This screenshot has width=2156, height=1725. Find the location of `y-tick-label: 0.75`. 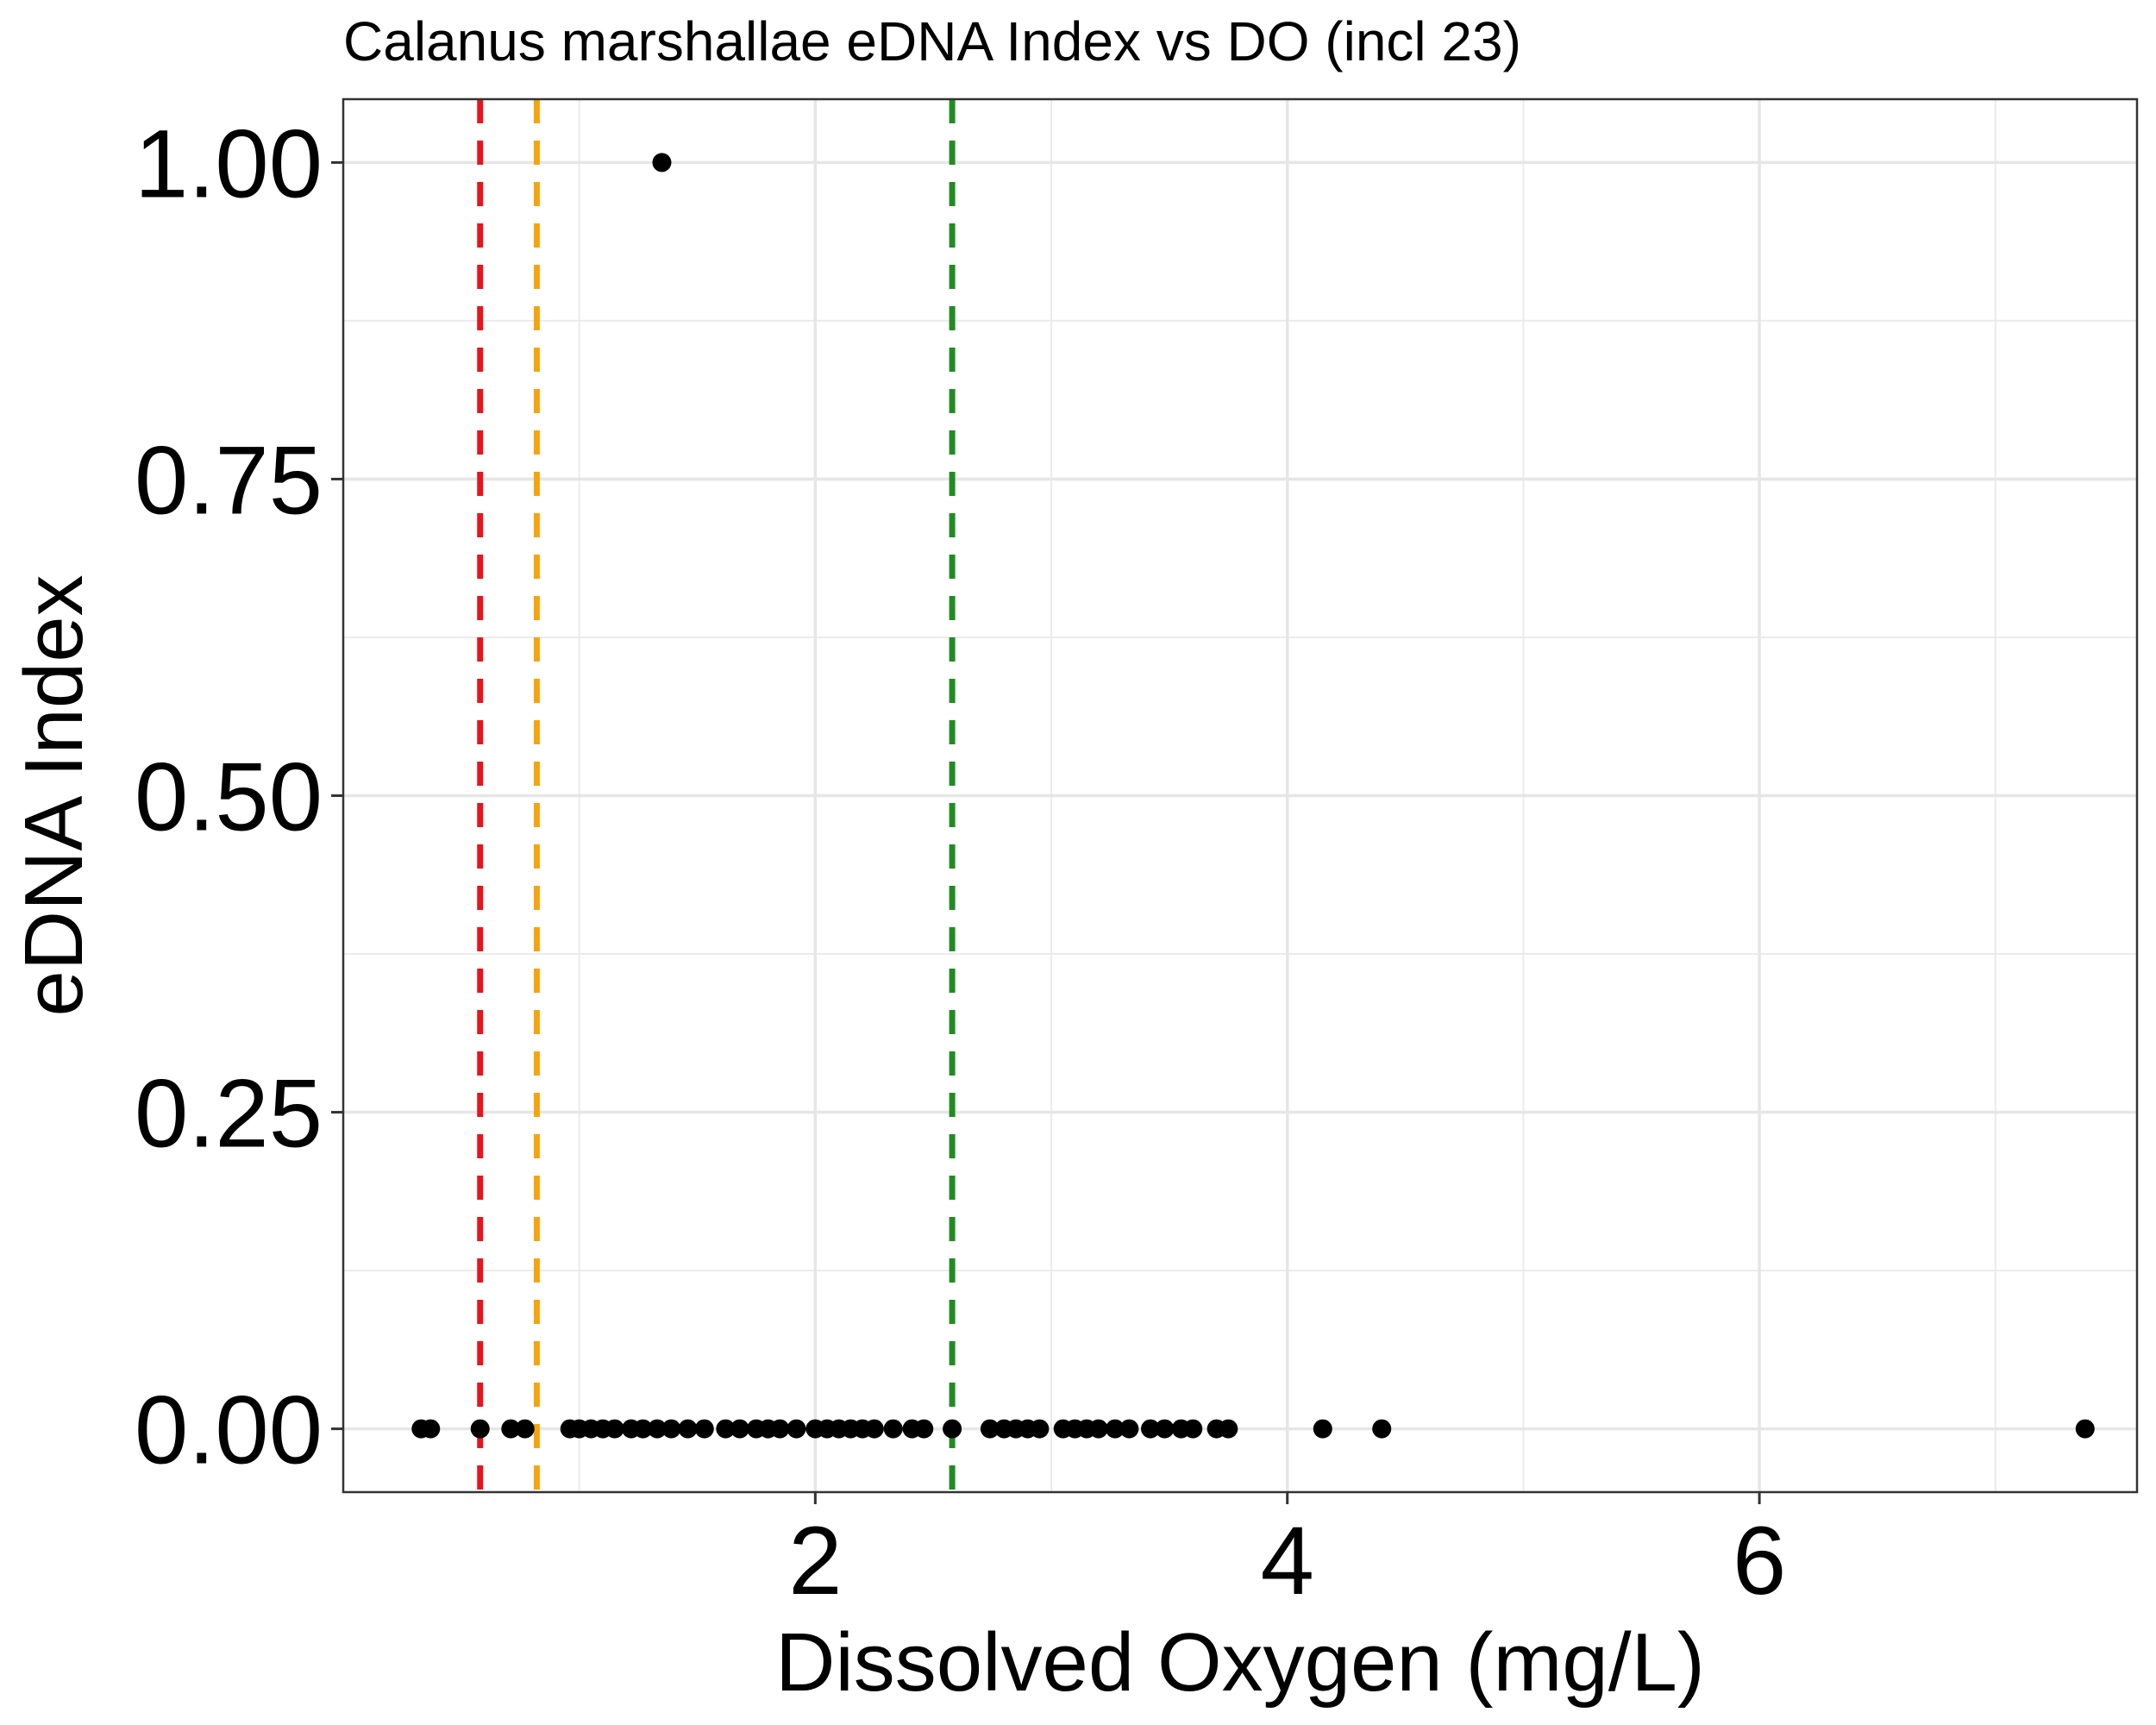

y-tick-label: 0.75 is located at coordinates (229, 480).